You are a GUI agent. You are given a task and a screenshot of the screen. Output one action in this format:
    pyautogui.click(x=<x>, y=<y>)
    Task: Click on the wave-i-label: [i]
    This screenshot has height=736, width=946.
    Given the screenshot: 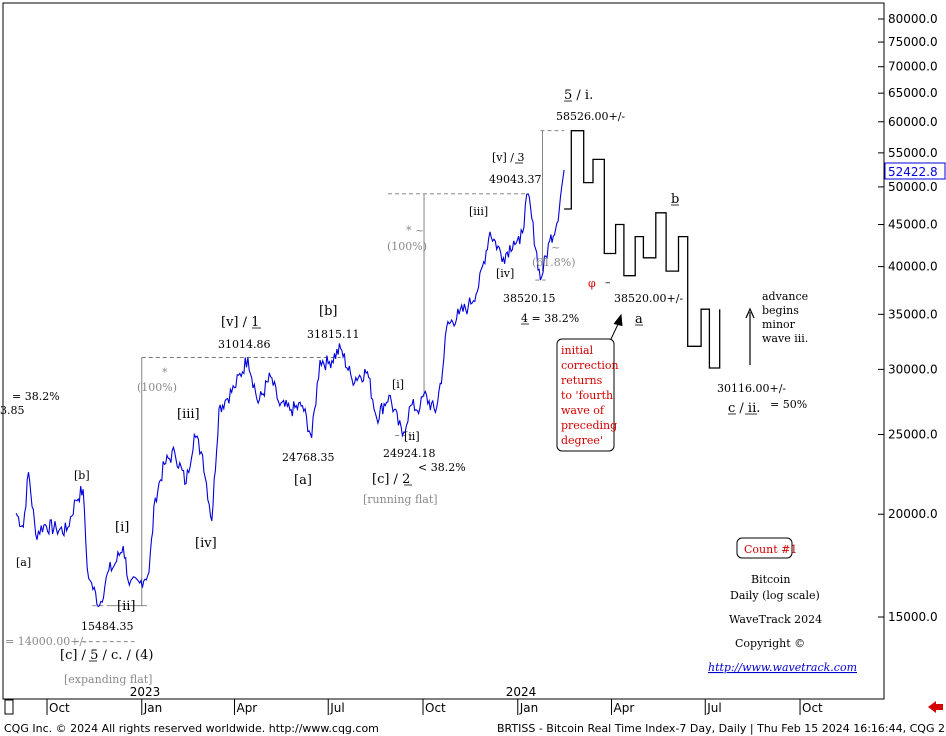 What is the action you would take?
    pyautogui.click(x=122, y=527)
    